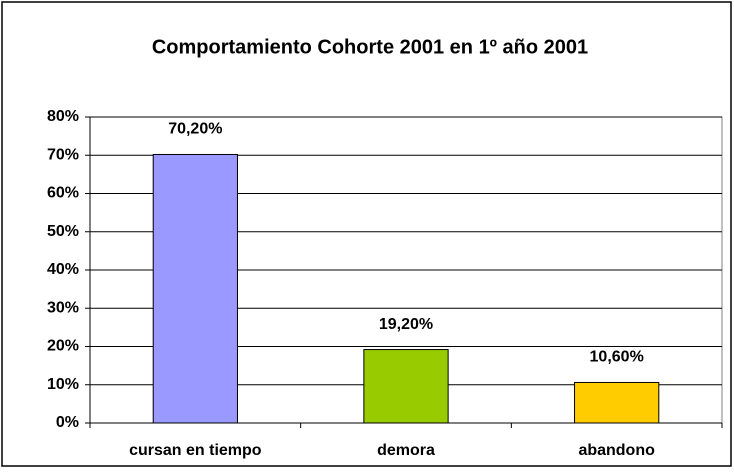 The width and height of the screenshot is (734, 474). Describe the element at coordinates (63, 384) in the screenshot. I see `y-tick-label: 10%` at that location.